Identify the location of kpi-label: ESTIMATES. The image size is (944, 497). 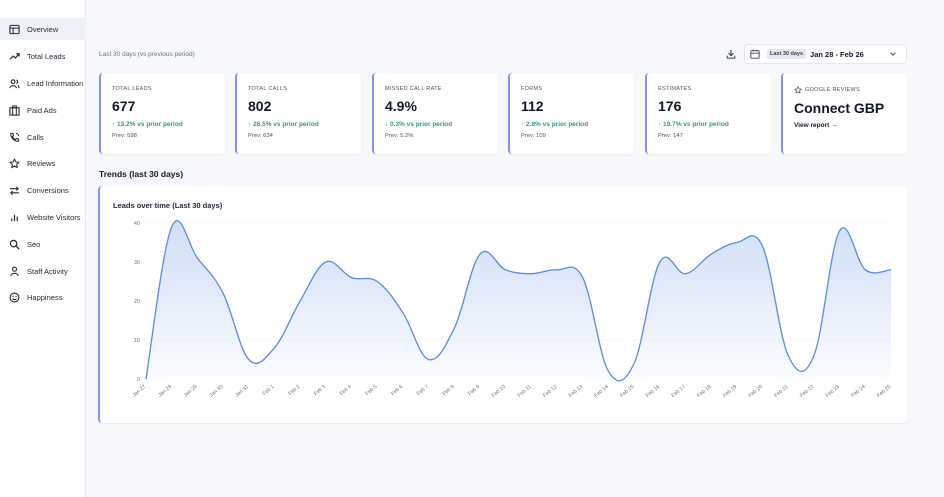
(675, 89).